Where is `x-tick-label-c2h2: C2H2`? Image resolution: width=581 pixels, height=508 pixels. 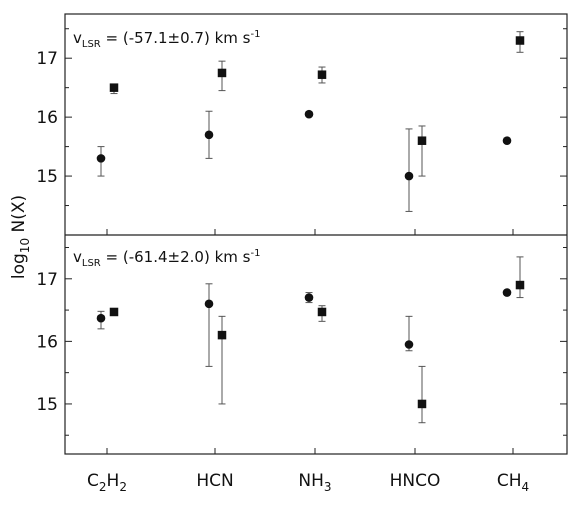
x-tick-label-c2h2: C2H2 is located at coordinates (107, 482).